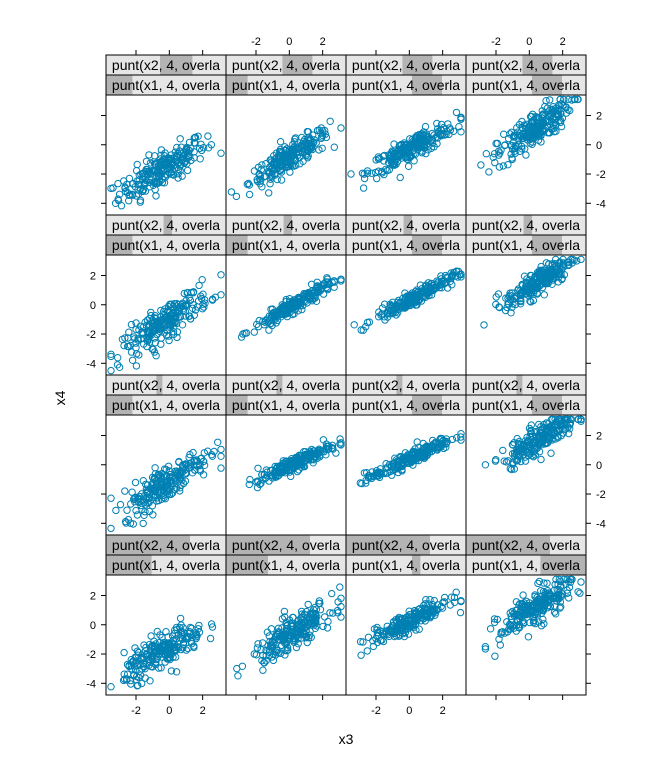  I want to click on x-tick-label-bottom: 2, so click(443, 711).